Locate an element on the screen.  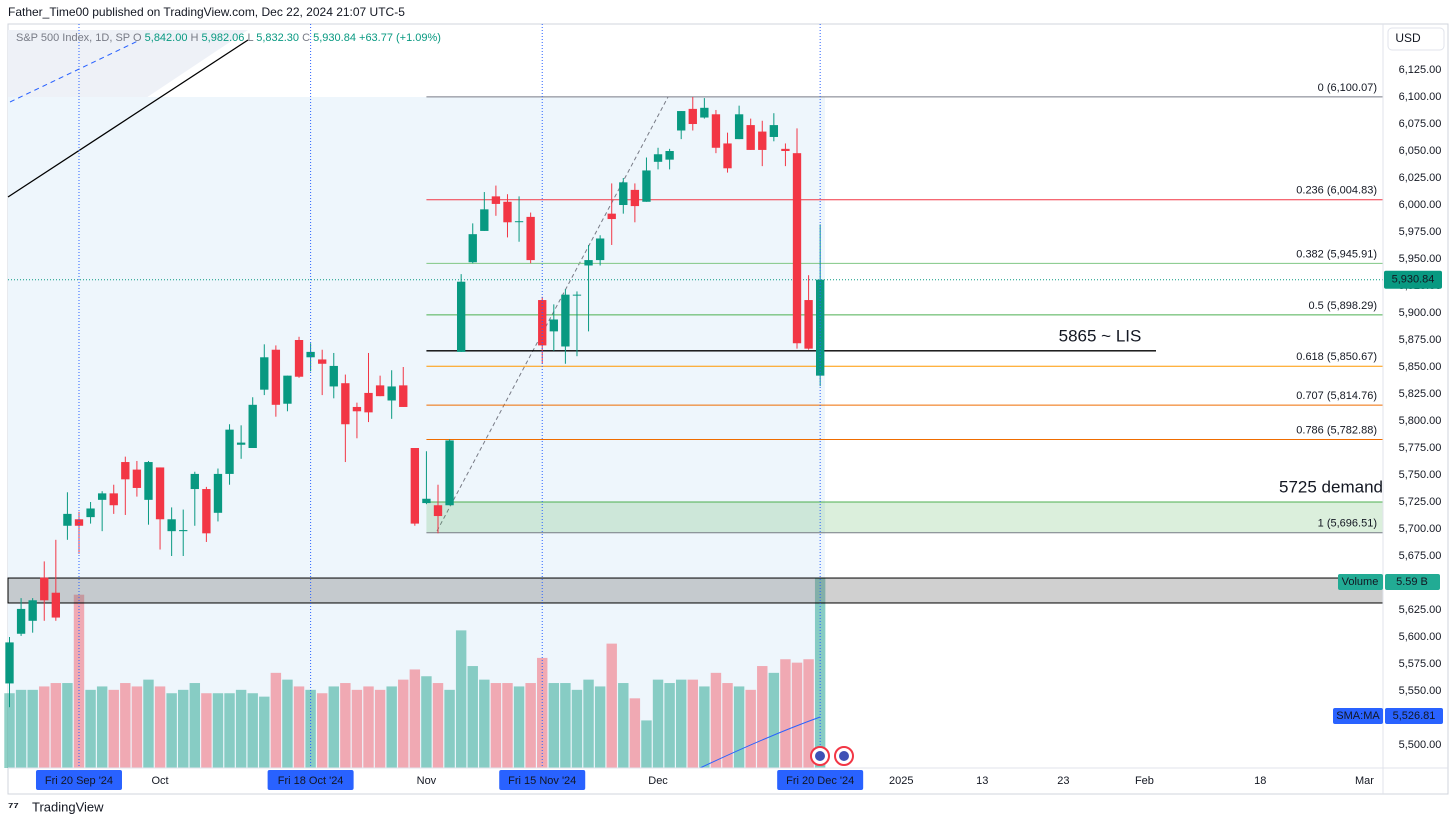
legend-part: C is located at coordinates (306, 38).